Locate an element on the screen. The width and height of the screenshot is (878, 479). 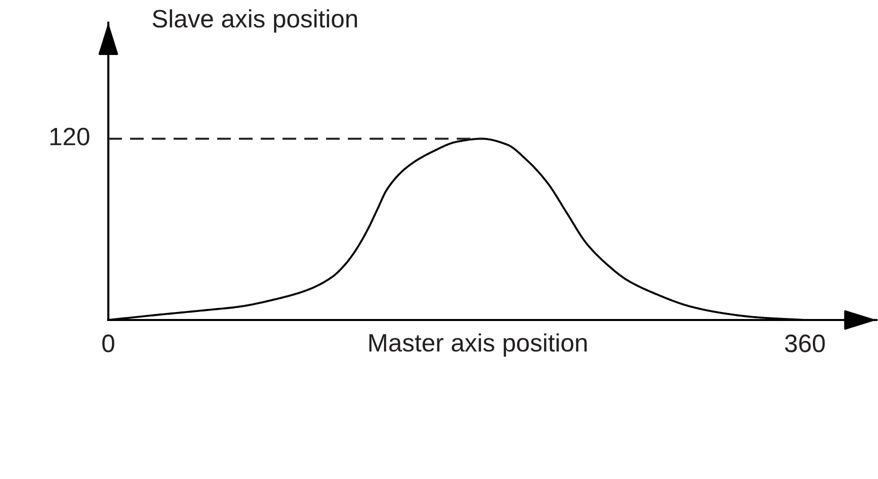
x-tick-label: 0 is located at coordinates (108, 343).